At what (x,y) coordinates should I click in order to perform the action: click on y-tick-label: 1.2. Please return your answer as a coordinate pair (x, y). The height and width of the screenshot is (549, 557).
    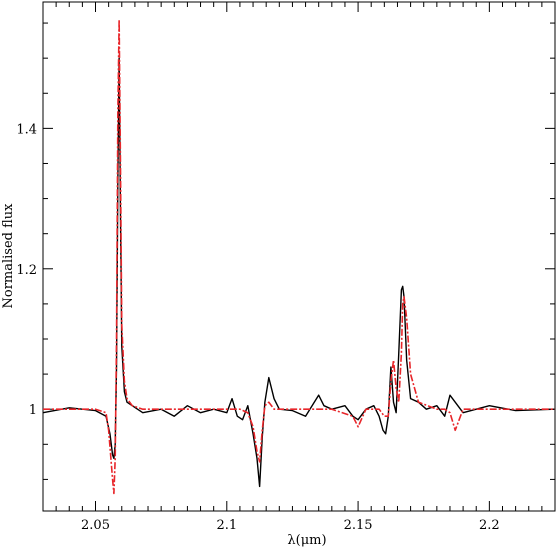
    Looking at the image, I should click on (26, 270).